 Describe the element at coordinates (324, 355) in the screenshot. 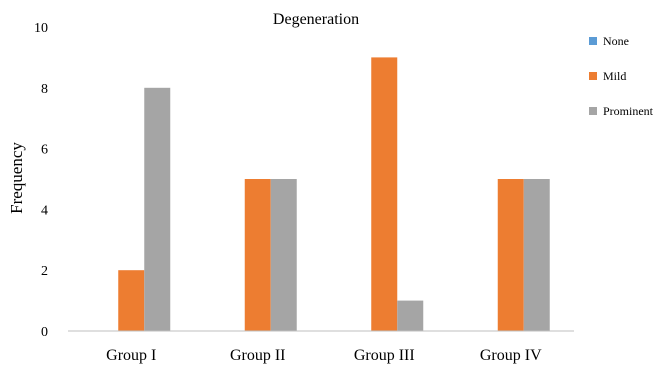

I see `x-axis-categories: Group I Group II Group III Group IV` at that location.